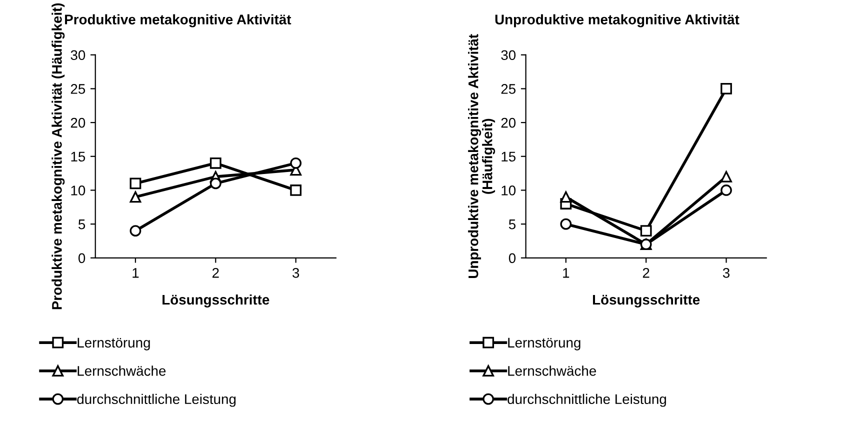 Image resolution: width=844 pixels, height=432 pixels. What do you see at coordinates (482, 156) in the screenshot?
I see `y-axis-title: Unproduktive metakognitive Aktivität (Häufigkeit)` at bounding box center [482, 156].